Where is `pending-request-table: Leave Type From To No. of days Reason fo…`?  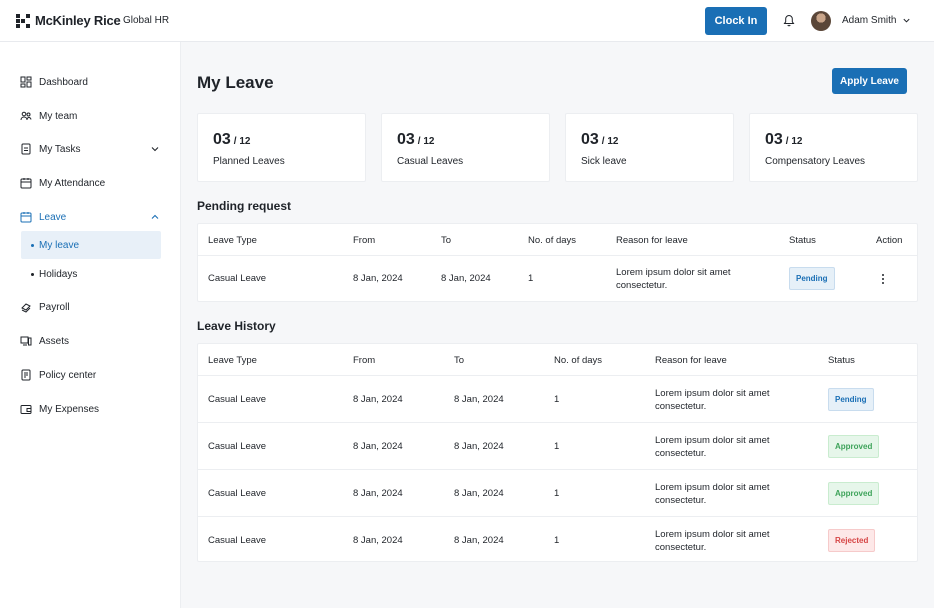 pending-request-table: Leave Type From To No. of days Reason fo… is located at coordinates (557, 262).